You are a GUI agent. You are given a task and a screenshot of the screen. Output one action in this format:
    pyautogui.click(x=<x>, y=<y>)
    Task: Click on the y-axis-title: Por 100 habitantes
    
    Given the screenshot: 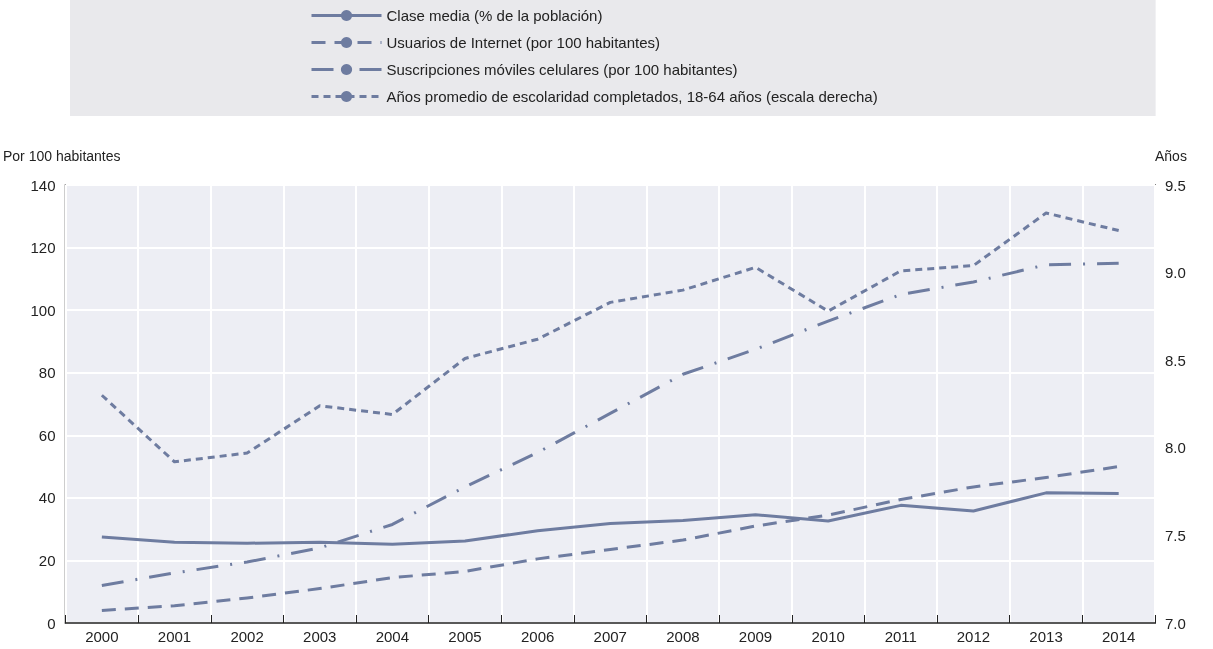 What is the action you would take?
    pyautogui.click(x=62, y=156)
    